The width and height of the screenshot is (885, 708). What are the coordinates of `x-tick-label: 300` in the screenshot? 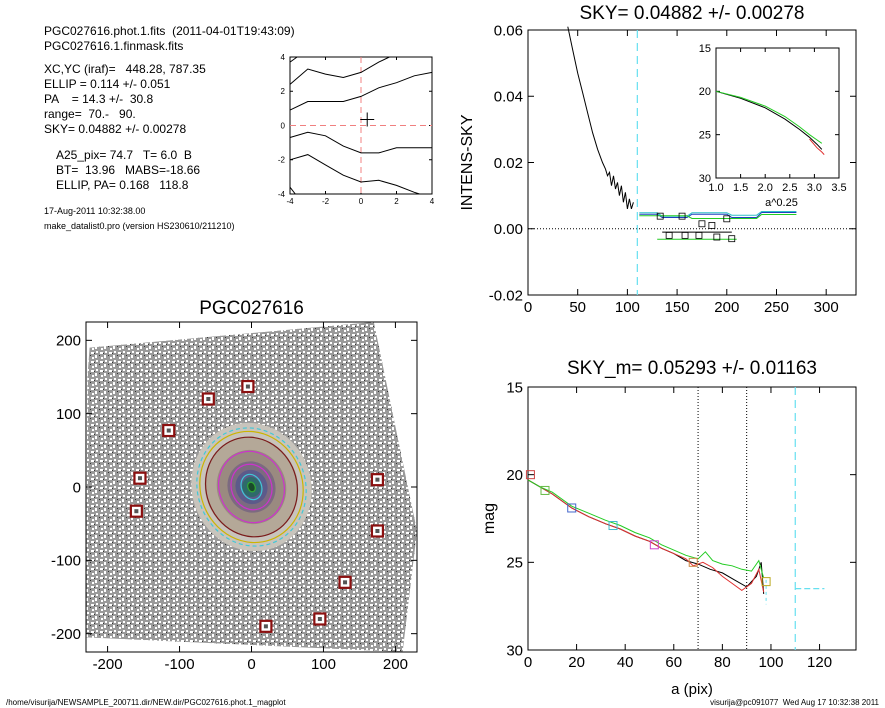 It's located at (826, 307).